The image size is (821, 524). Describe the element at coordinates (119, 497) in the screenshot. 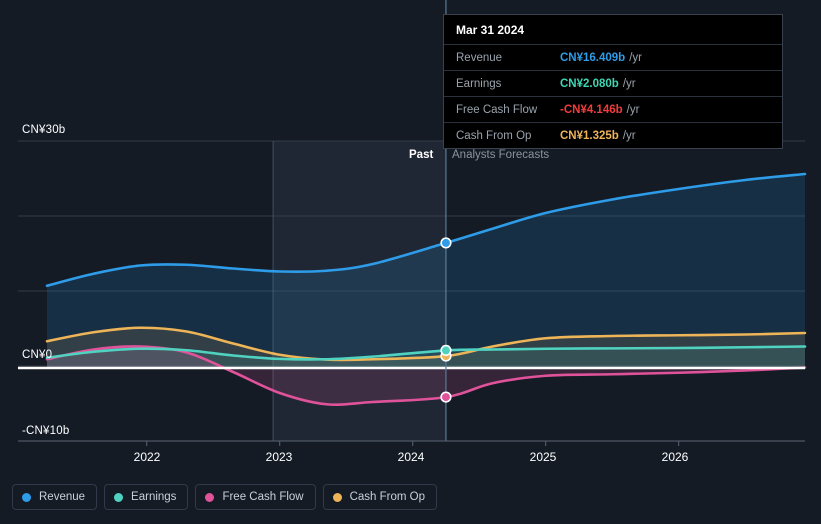

I see `legend-dot-earnings-icon` at that location.